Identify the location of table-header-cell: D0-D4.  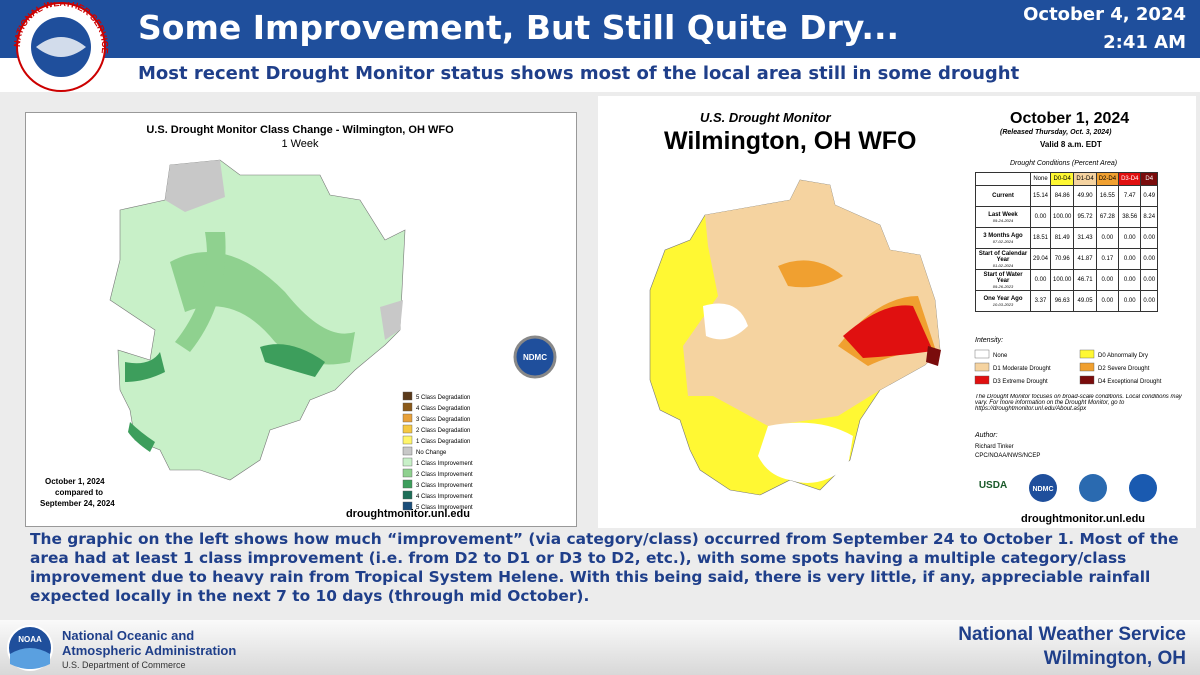
(1062, 179).